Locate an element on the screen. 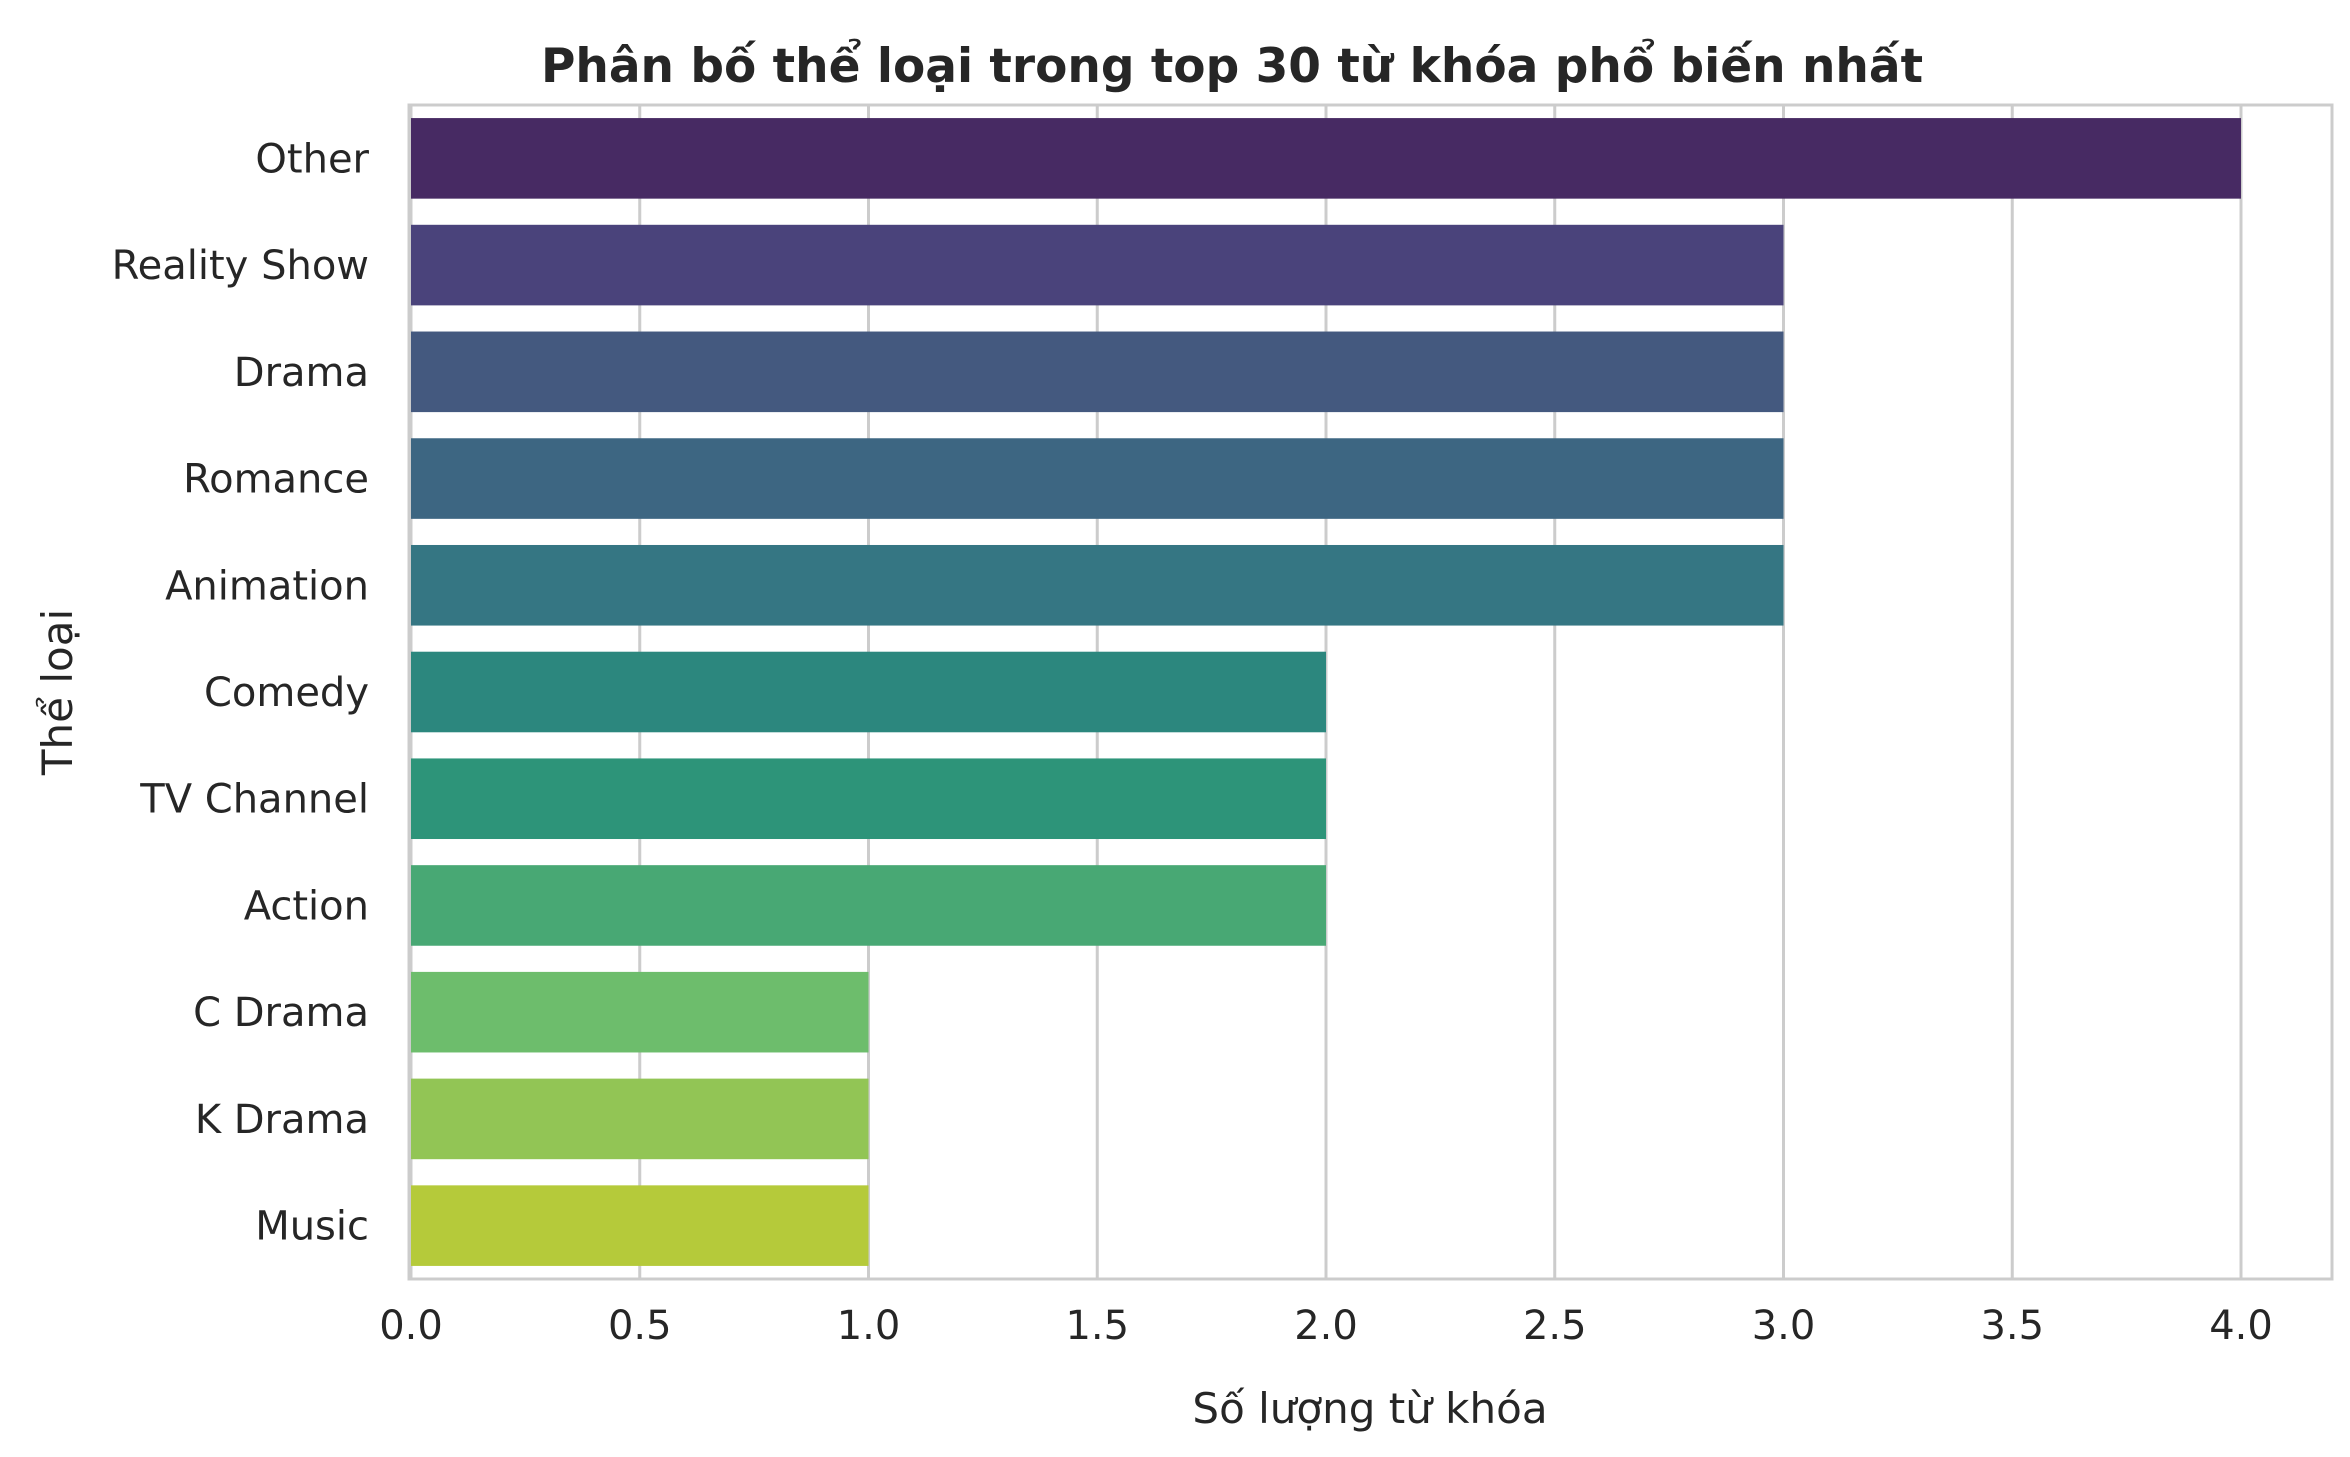  x-tick-label: 0.5 is located at coordinates (640, 1326).